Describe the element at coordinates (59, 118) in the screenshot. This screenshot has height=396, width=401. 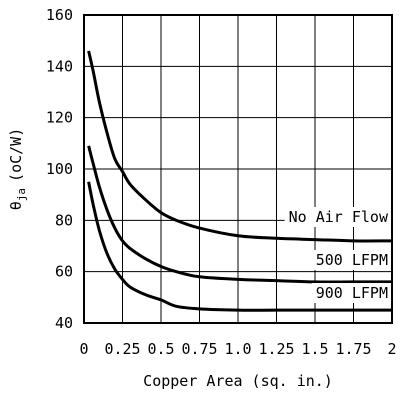
I see `y-tick-label: 120` at that location.